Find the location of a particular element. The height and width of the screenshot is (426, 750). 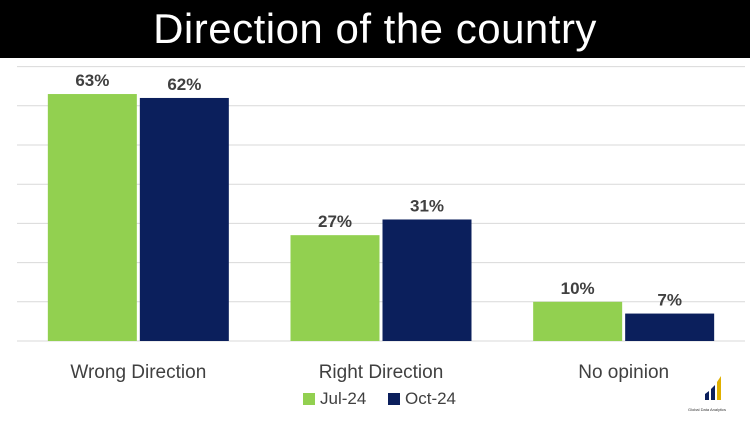

category-label: Right Direction is located at coordinates (381, 372).